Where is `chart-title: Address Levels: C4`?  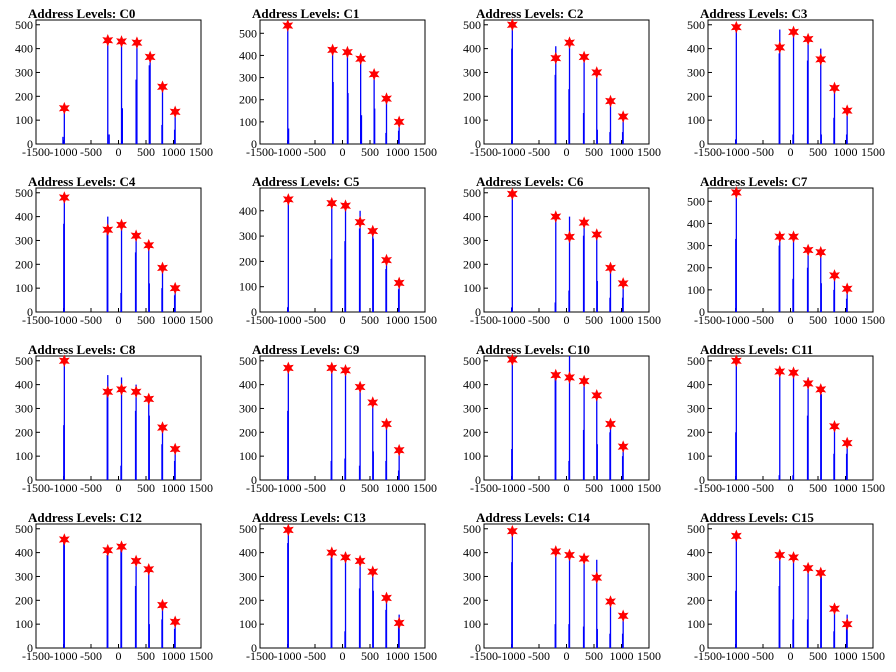
chart-title: Address Levels: C4 is located at coordinates (82, 181).